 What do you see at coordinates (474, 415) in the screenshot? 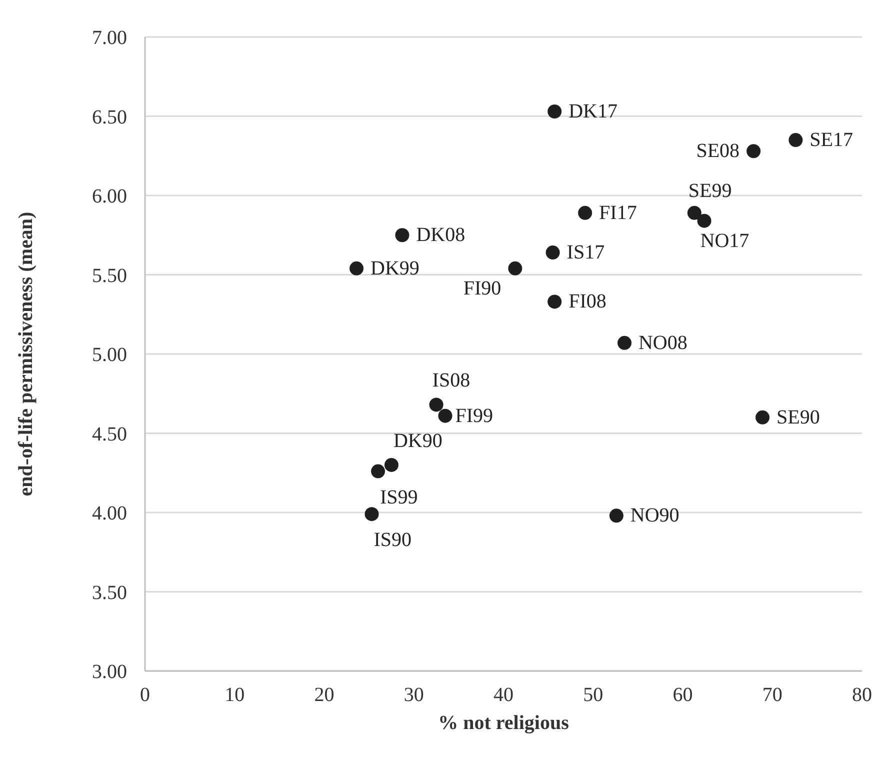
I see `data-label: FI99` at bounding box center [474, 415].